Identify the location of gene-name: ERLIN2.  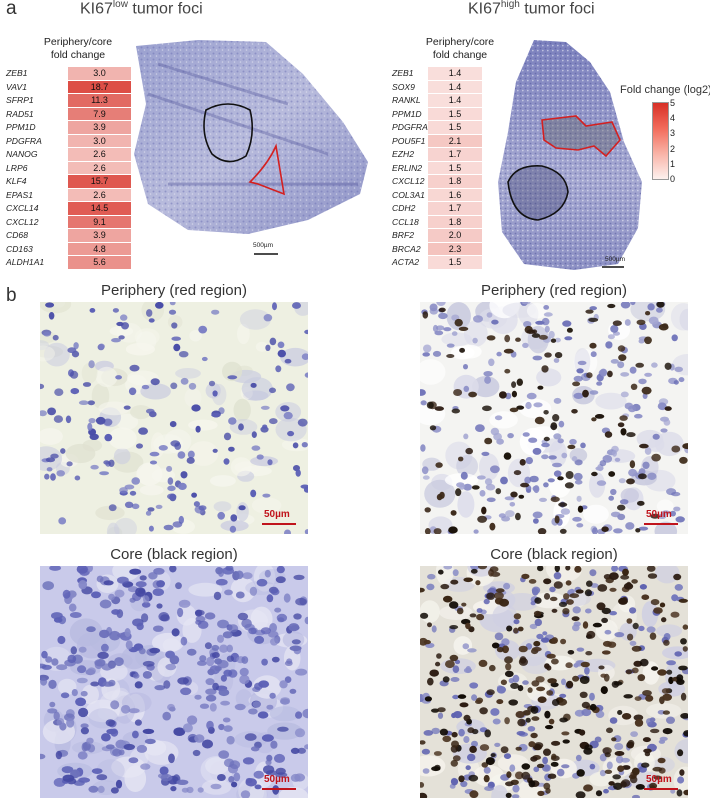
(407, 167).